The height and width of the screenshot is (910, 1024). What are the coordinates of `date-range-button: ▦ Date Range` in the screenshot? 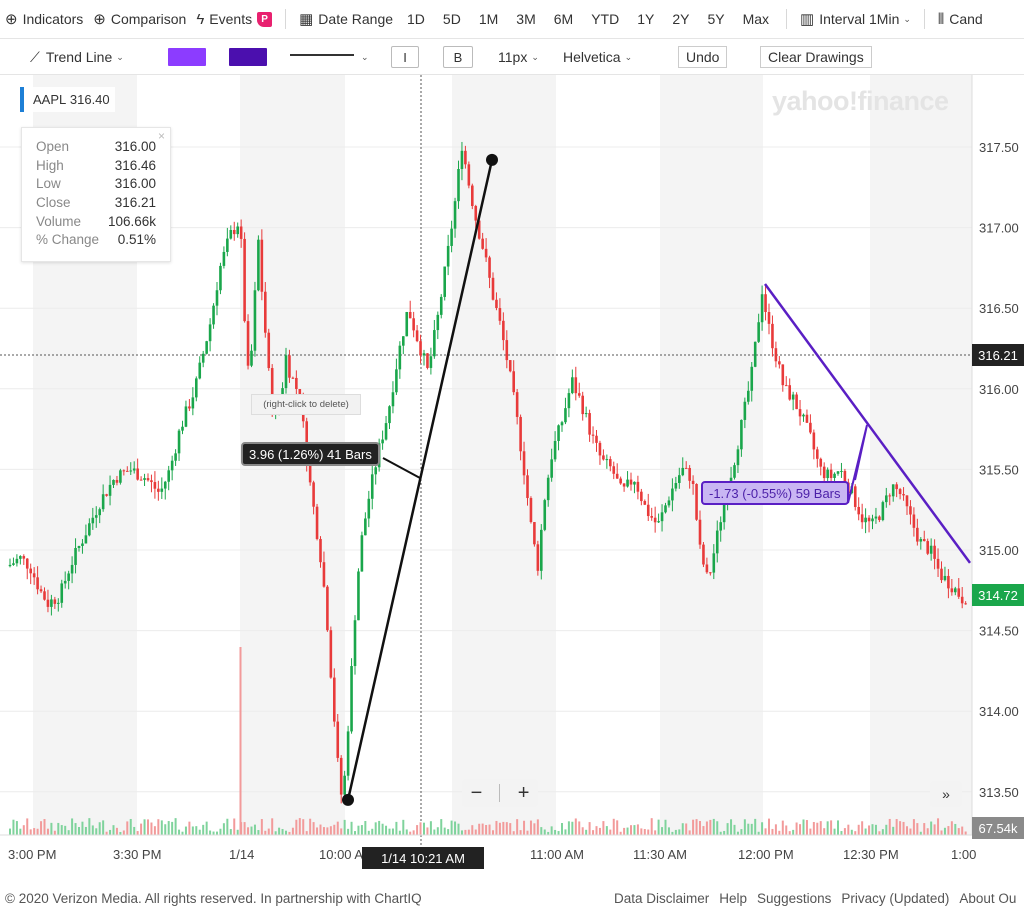 It's located at (346, 19).